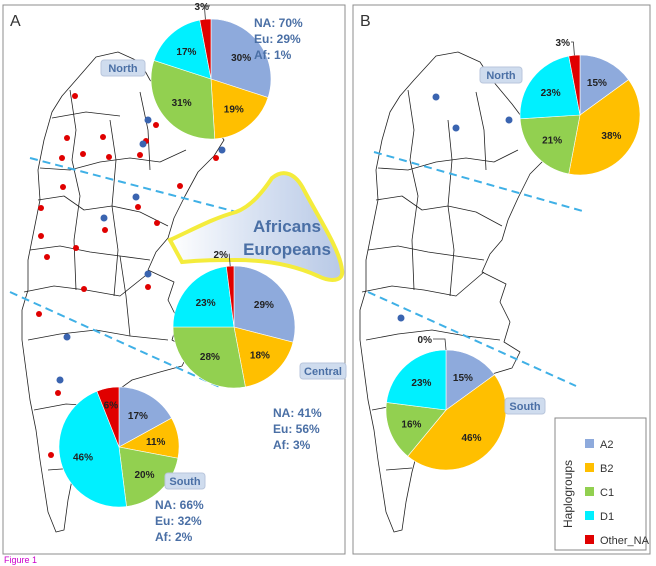 Image resolution: width=656 pixels, height=566 pixels. Describe the element at coordinates (292, 445) in the screenshot. I see `ancestry-line: Af: 3%` at that location.